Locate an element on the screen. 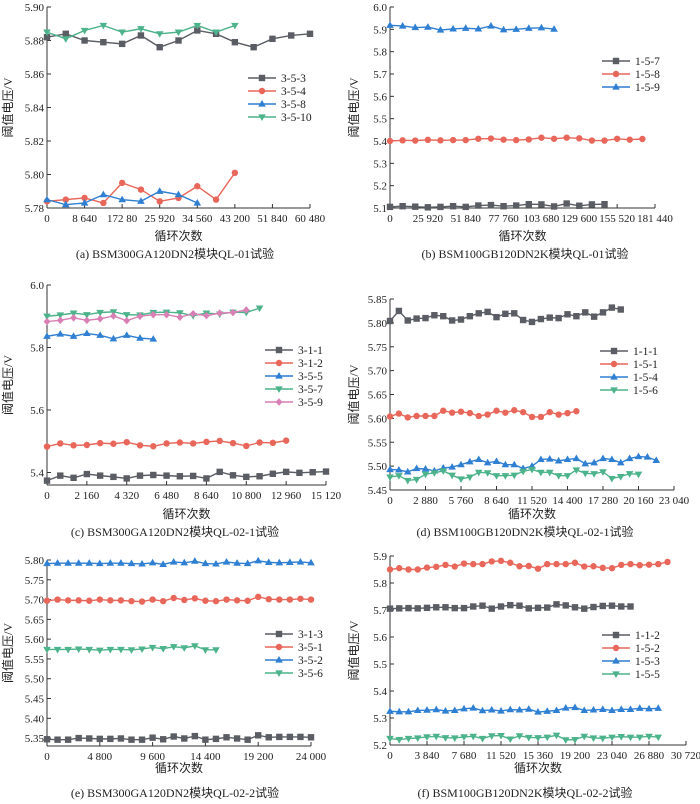 Image resolution: width=700 pixels, height=804 pixels. y-tick-label: 5.50 is located at coordinates (378, 467).